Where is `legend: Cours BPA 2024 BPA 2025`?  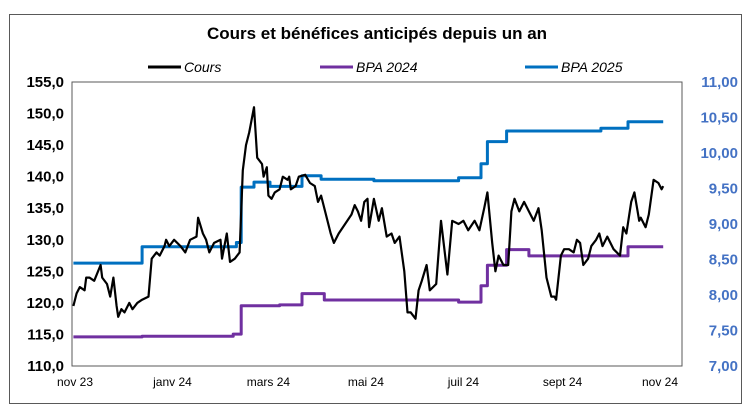
legend: Cours BPA 2024 BPA 2025 is located at coordinates (385, 67).